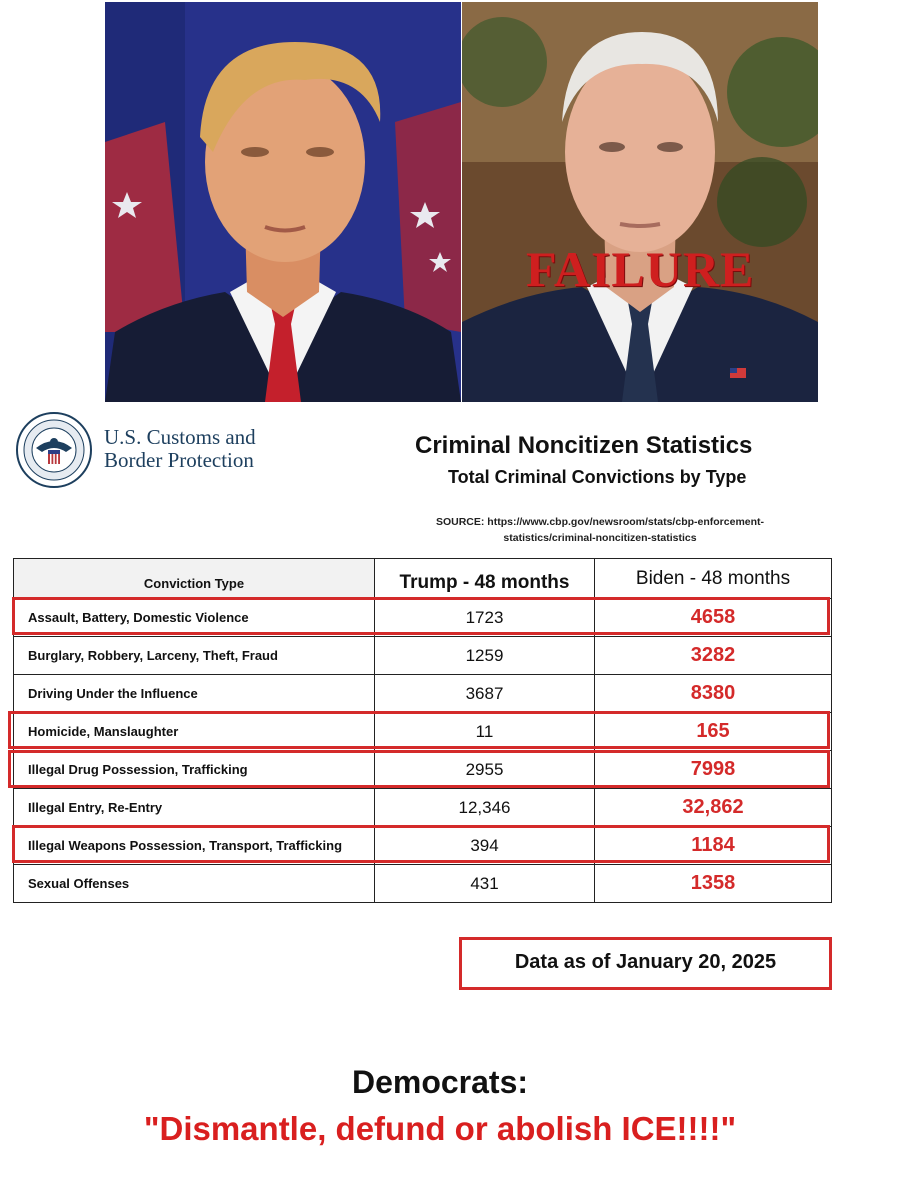 The image size is (904, 1200). I want to click on trump-photo, so click(283, 202).